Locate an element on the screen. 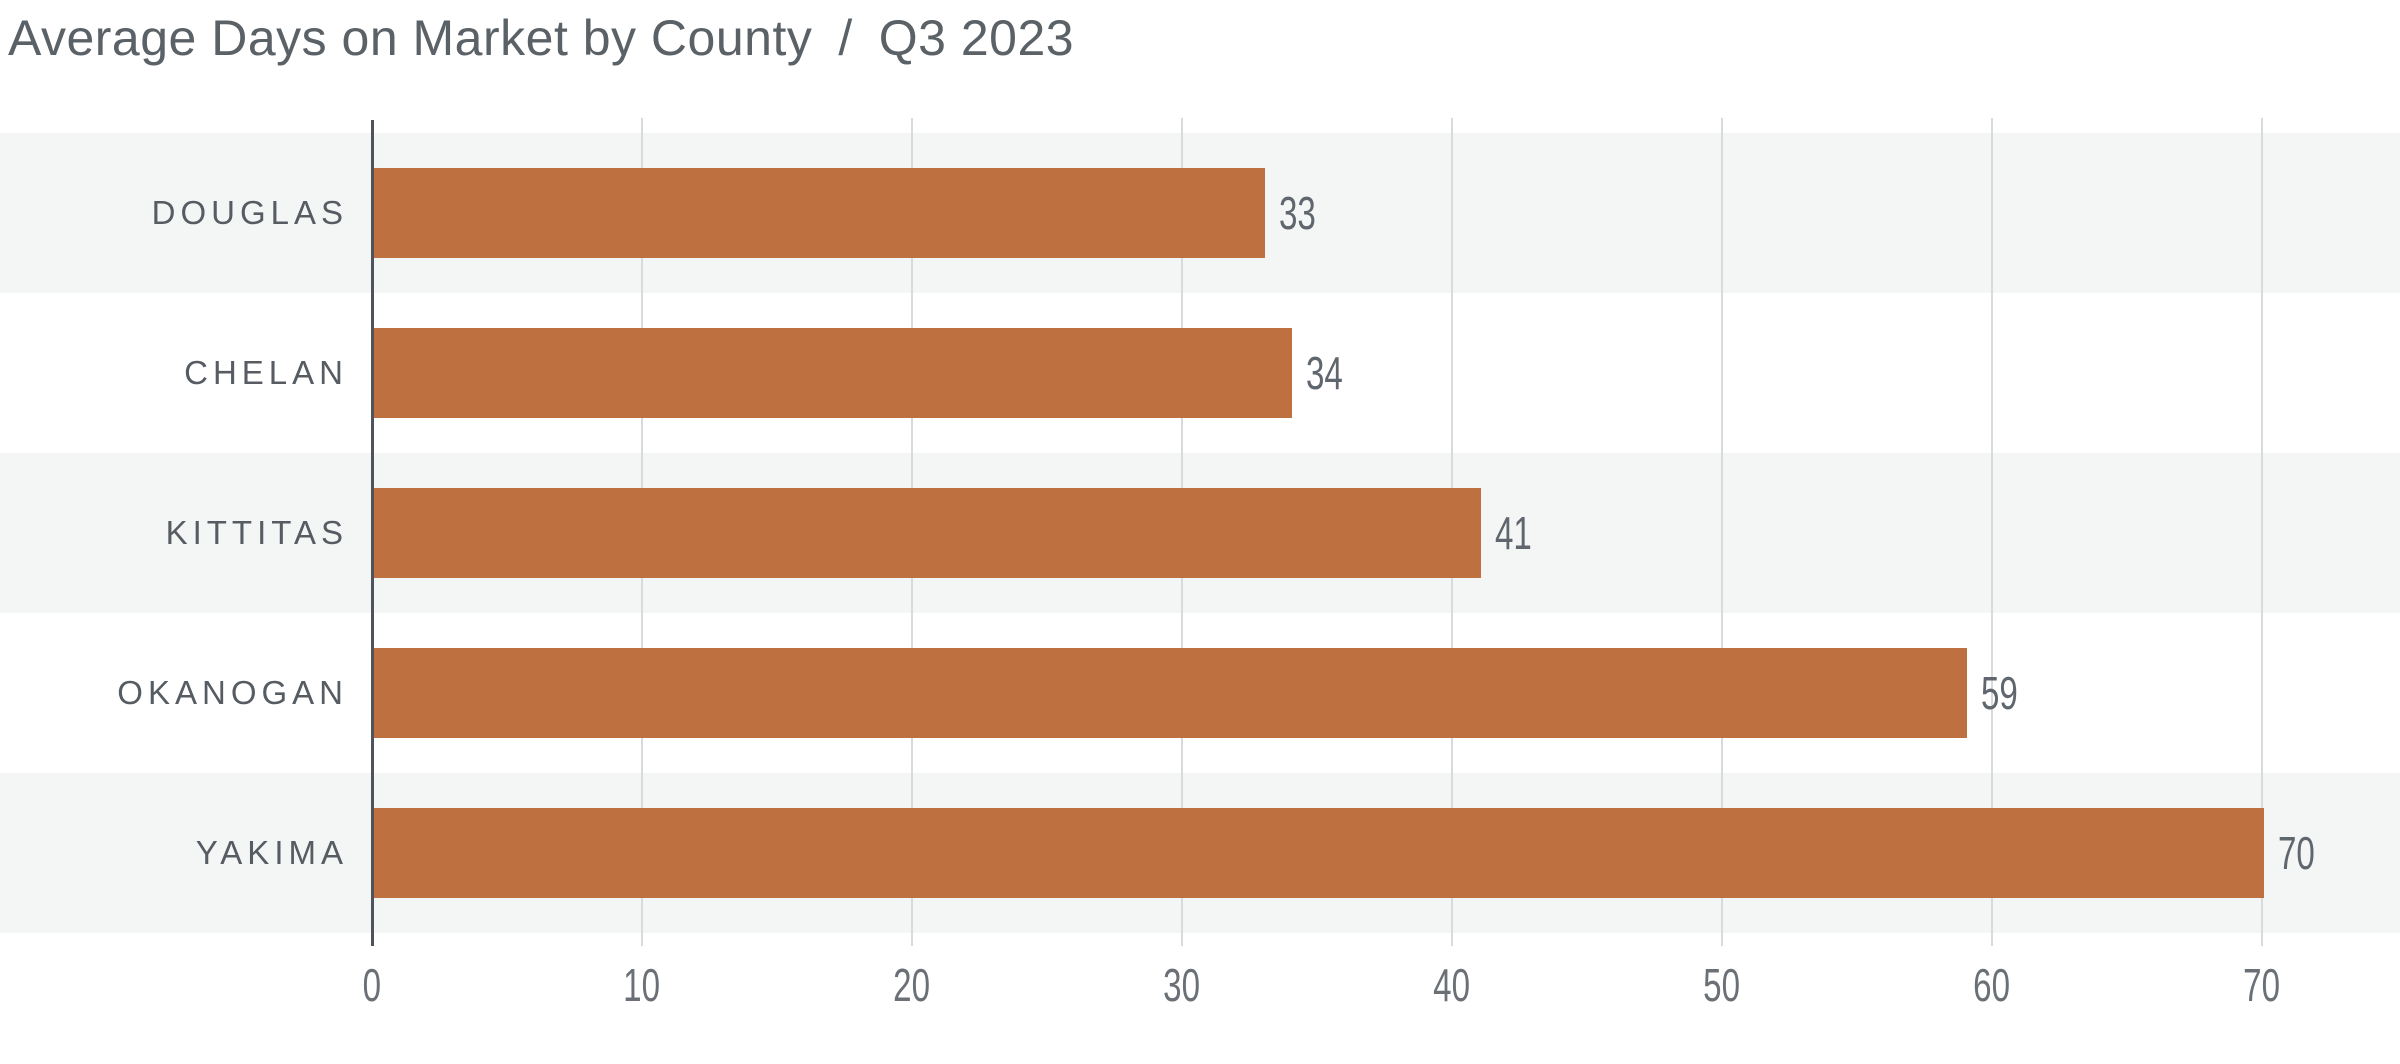 The height and width of the screenshot is (1064, 2400). x-tick-label-text: 50 is located at coordinates (1722, 985).